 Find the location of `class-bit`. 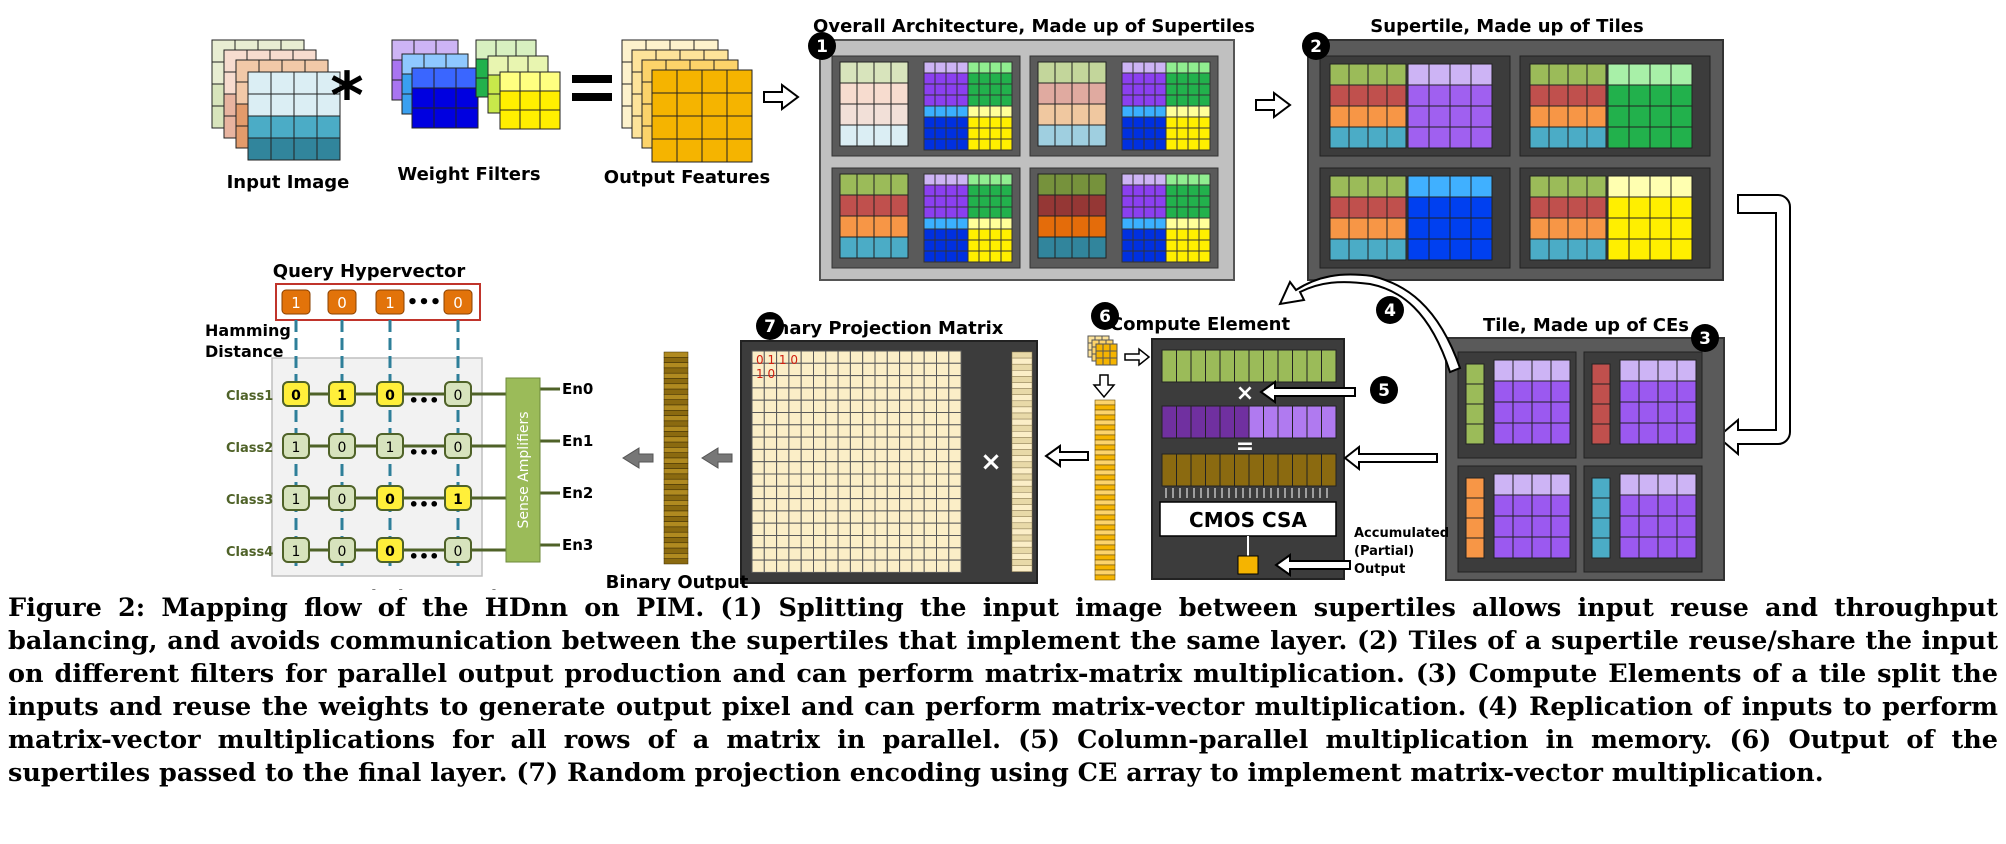

class-bit is located at coordinates (342, 446).